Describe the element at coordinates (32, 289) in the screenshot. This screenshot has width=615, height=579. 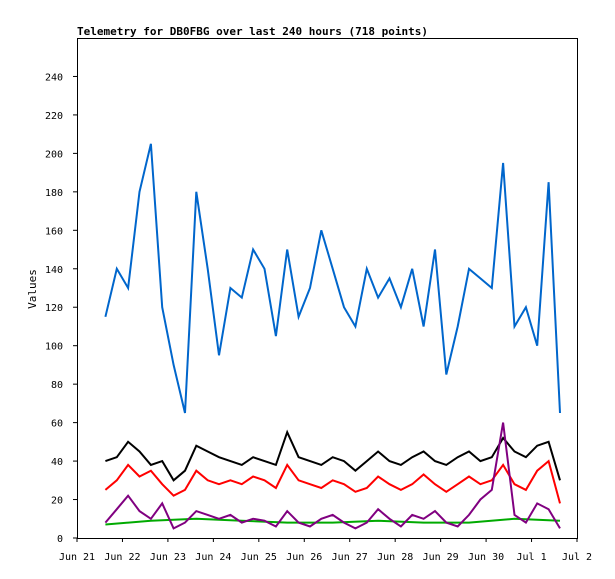
I see `y-axis-label: Values` at that location.